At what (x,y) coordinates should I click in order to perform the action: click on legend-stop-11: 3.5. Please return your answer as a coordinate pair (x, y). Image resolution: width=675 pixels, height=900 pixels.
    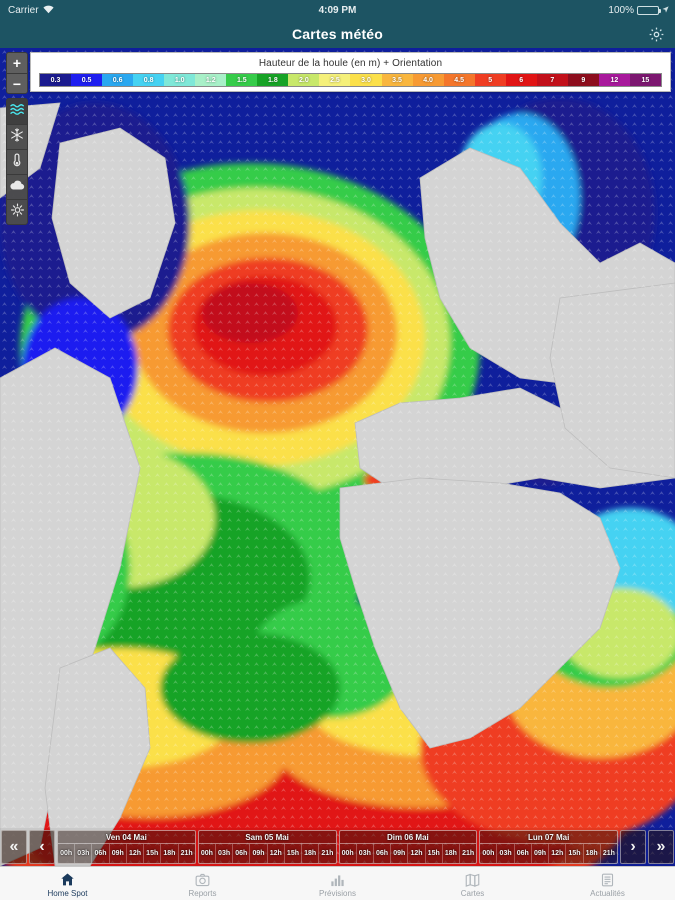
    Looking at the image, I should click on (397, 80).